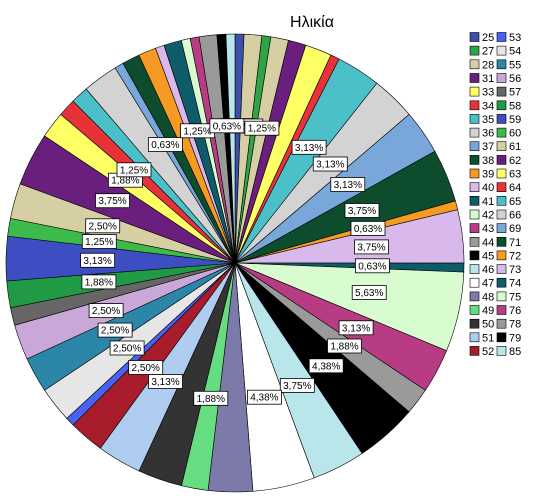 This screenshot has height=501, width=539. Describe the element at coordinates (515, 106) in the screenshot. I see `legend-label: 58` at that location.